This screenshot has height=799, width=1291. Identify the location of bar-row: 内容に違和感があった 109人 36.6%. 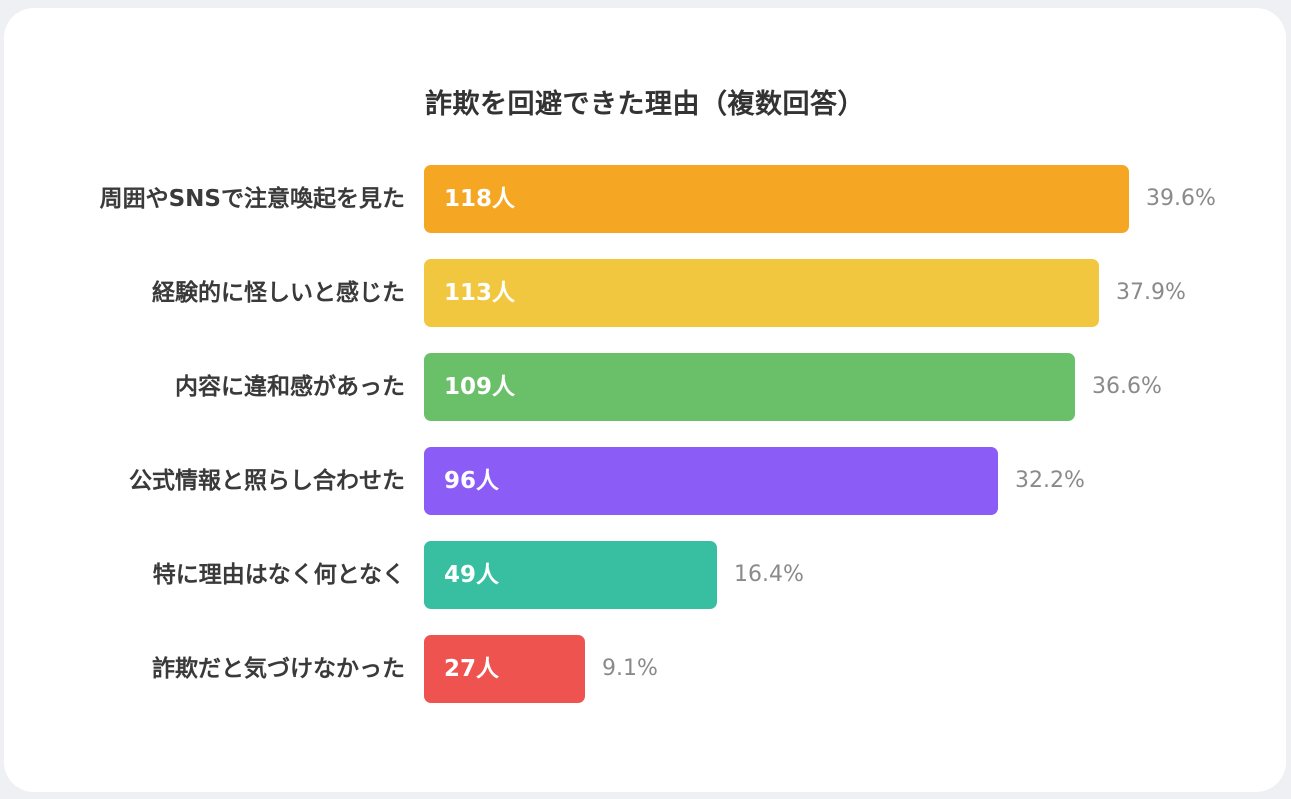
(645, 387).